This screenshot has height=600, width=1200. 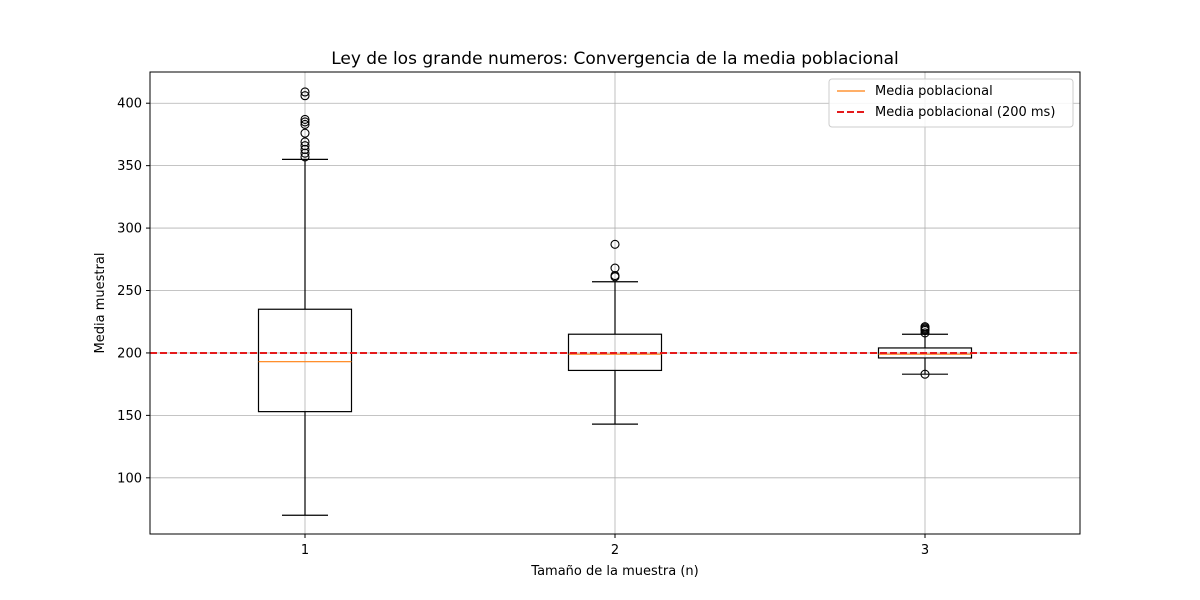 What do you see at coordinates (934, 91) in the screenshot?
I see `legend-median-label: Media poblacional` at bounding box center [934, 91].